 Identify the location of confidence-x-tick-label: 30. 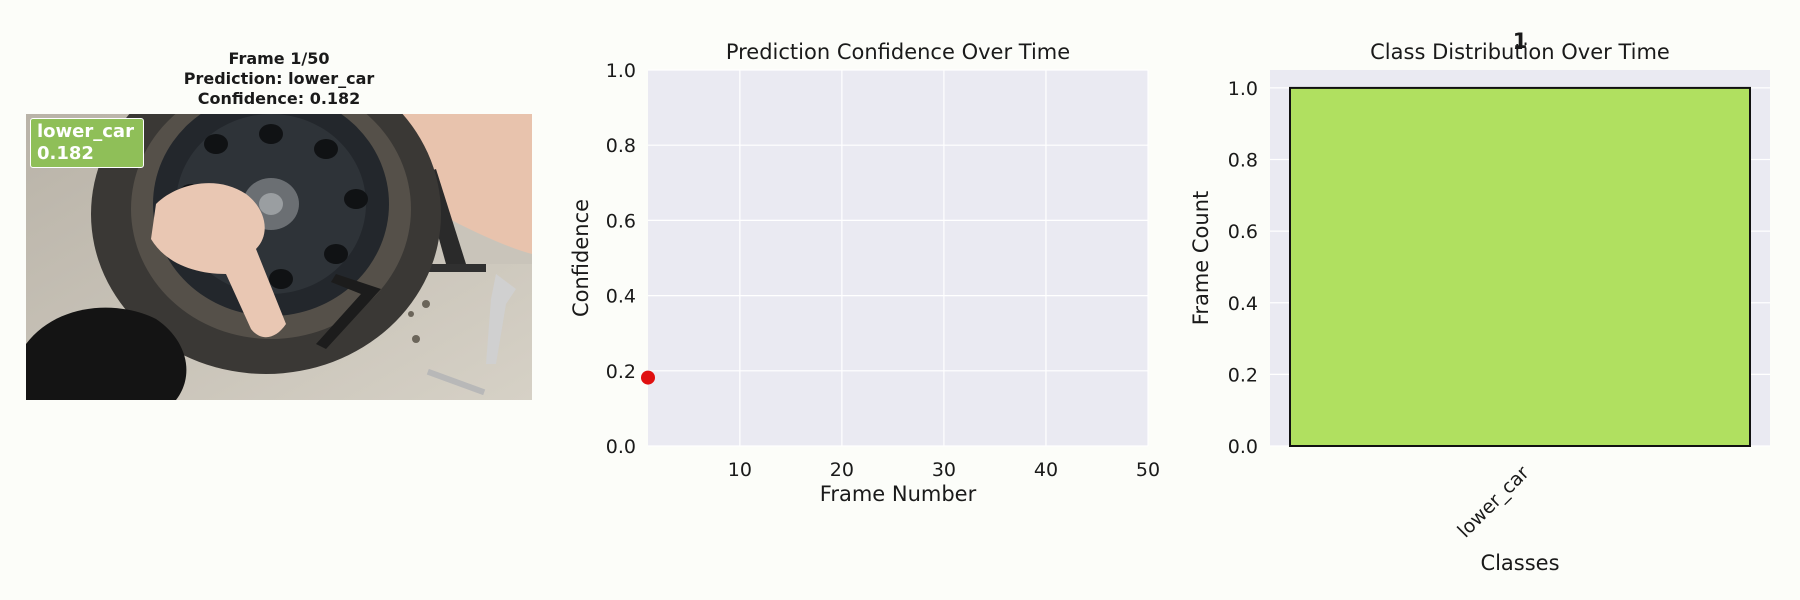
(944, 470).